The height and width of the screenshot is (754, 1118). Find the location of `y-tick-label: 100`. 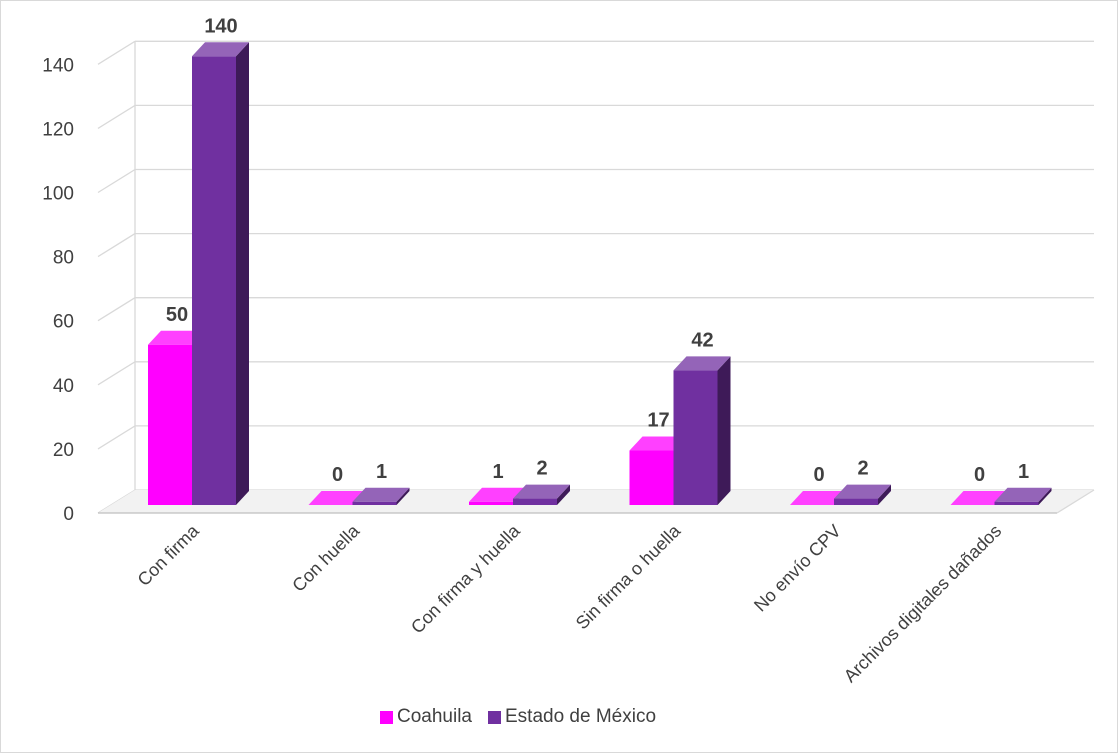

y-tick-label: 100 is located at coordinates (58, 194).